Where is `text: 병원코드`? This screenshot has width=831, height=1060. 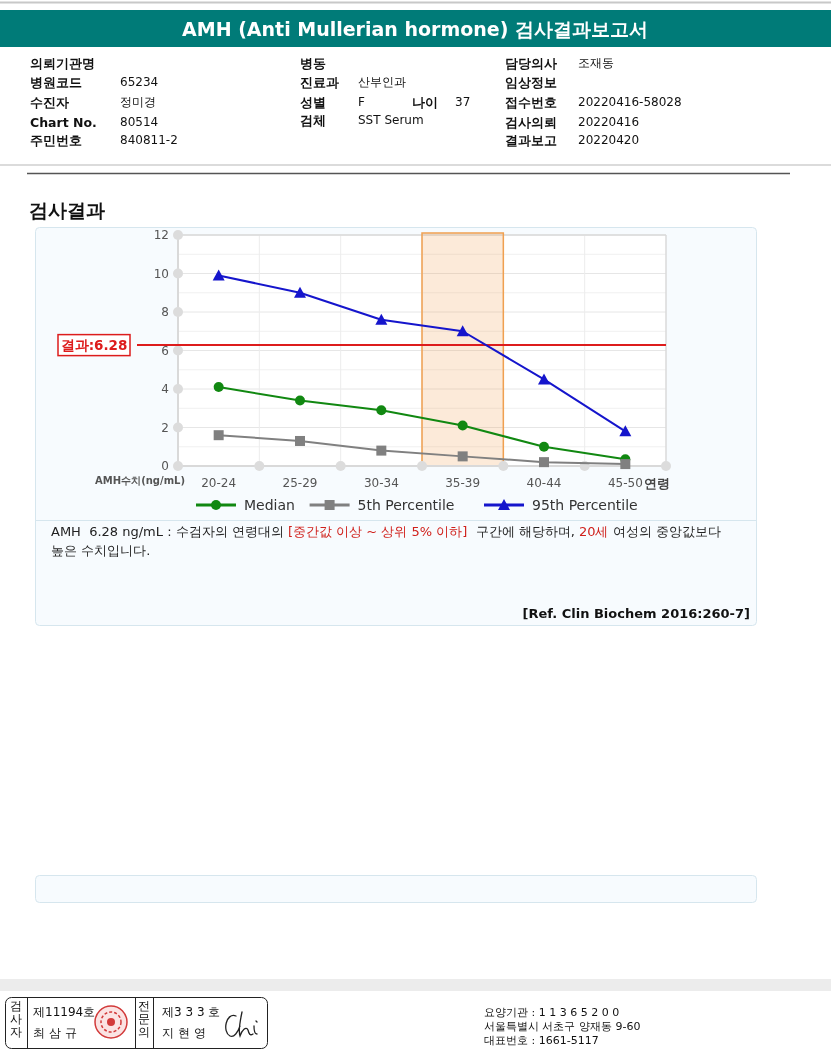
text: 병원코드 is located at coordinates (56, 82).